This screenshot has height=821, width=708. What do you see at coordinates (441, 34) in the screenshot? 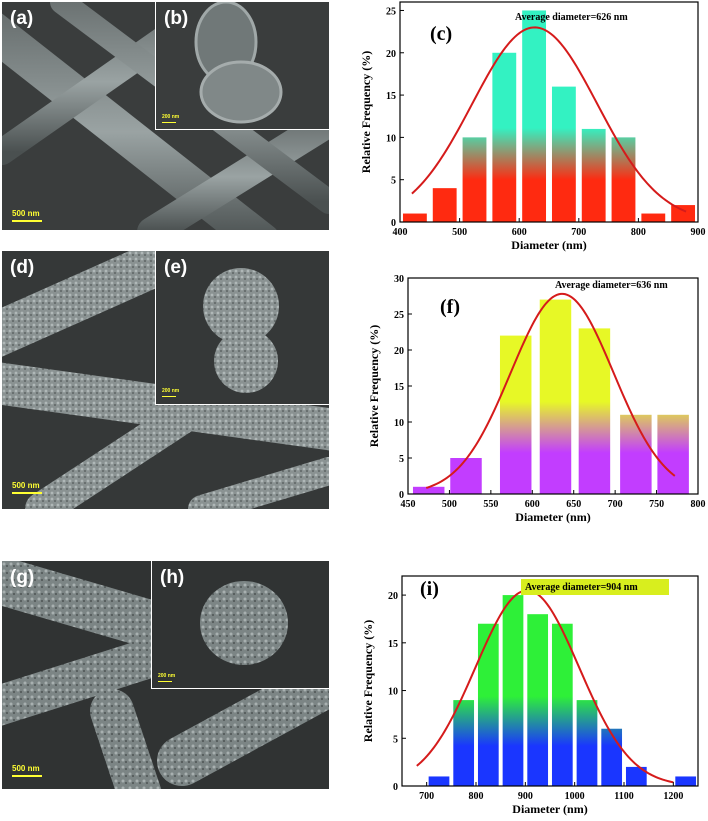
I see `panel-label: (c)` at bounding box center [441, 34].